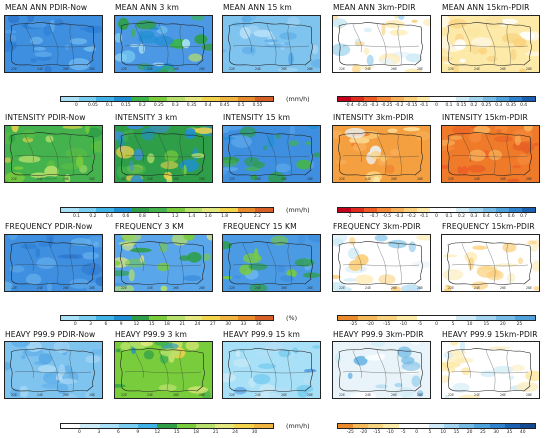  I want to click on colorbar-tick-label: 0.1, so click(109, 105).